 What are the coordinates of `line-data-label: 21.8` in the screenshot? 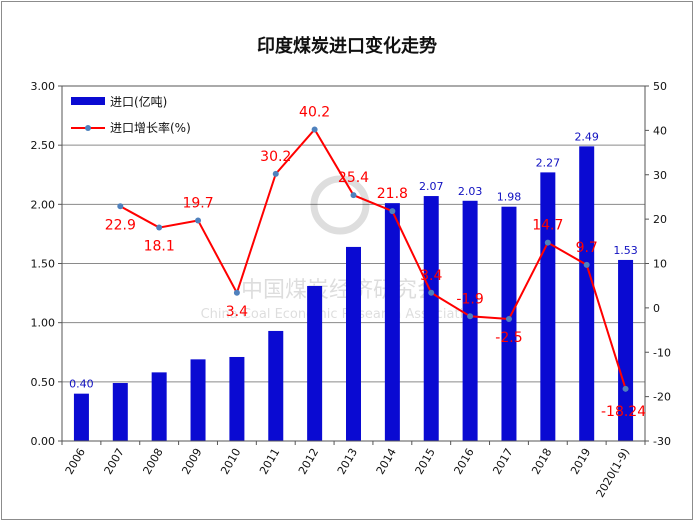 It's located at (392, 194).